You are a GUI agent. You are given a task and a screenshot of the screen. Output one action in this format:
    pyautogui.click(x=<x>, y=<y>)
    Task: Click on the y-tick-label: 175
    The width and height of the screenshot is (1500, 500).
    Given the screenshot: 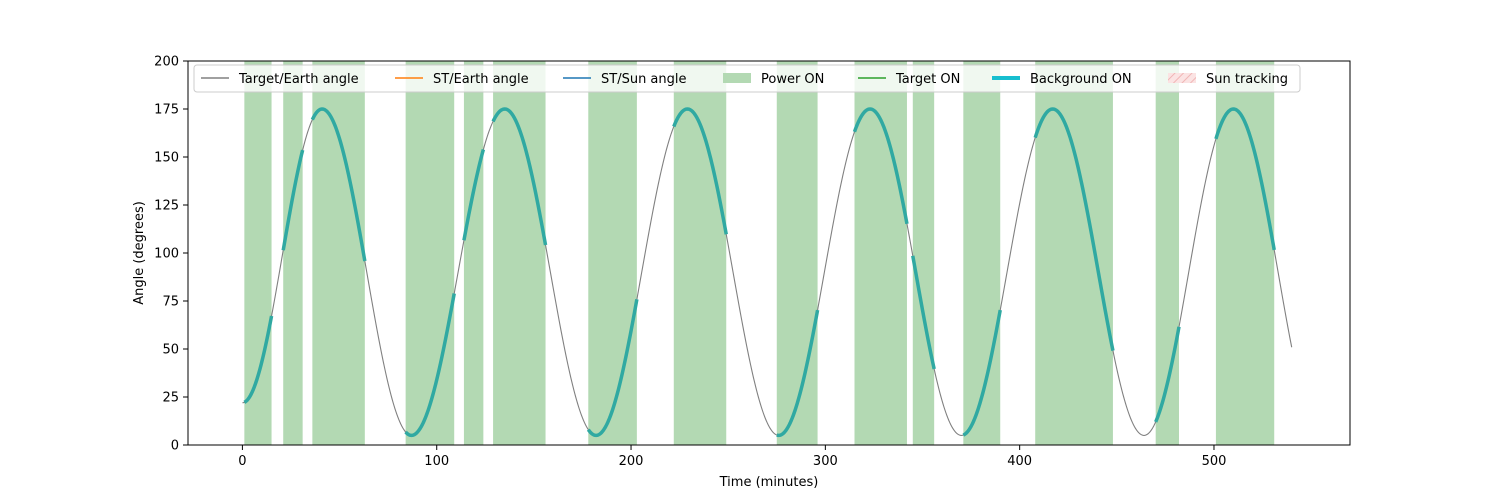 What is the action you would take?
    pyautogui.click(x=166, y=110)
    